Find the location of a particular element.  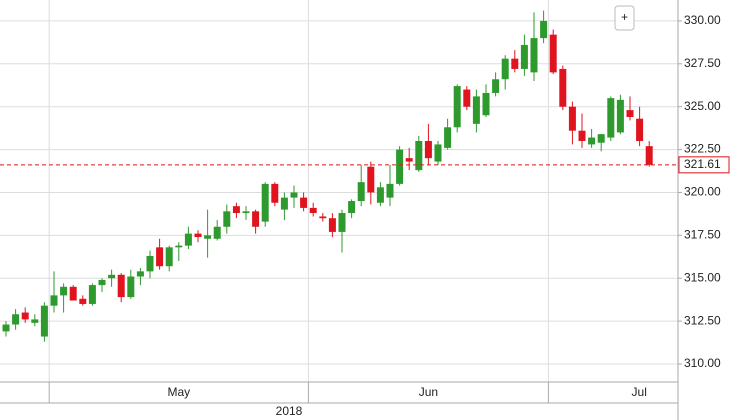

y-tick-label: 310.00 is located at coordinates (702, 363).